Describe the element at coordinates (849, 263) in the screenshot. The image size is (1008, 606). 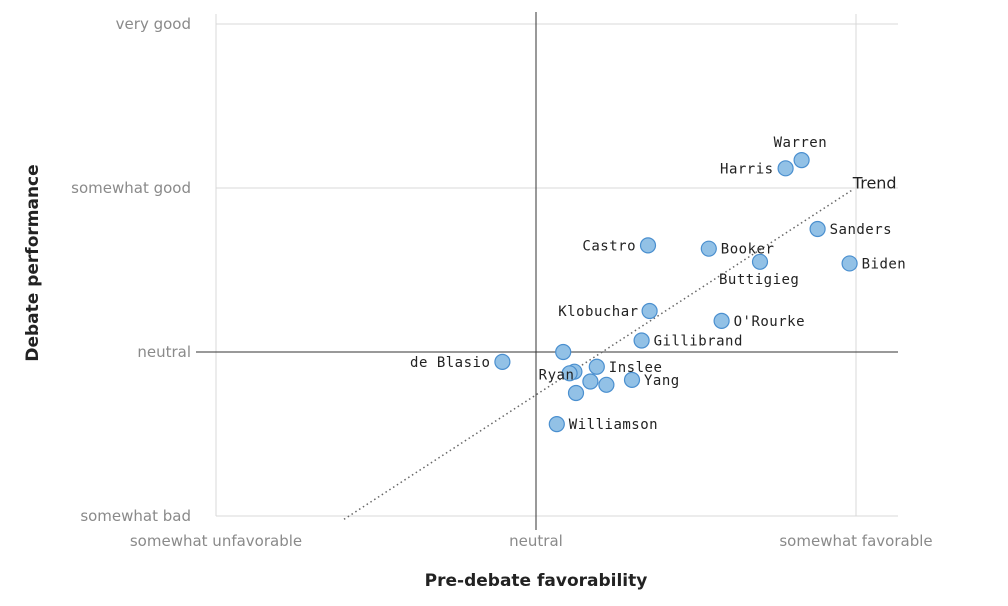
I see `data-point-biden` at that location.